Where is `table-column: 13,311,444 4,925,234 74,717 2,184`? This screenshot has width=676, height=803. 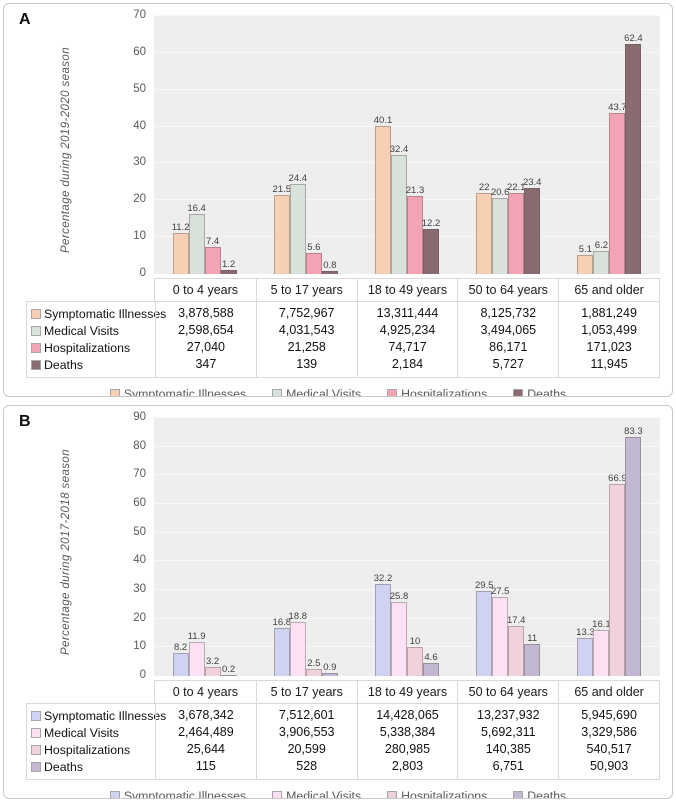 table-column: 13,311,444 4,925,234 74,717 2,184 is located at coordinates (407, 339).